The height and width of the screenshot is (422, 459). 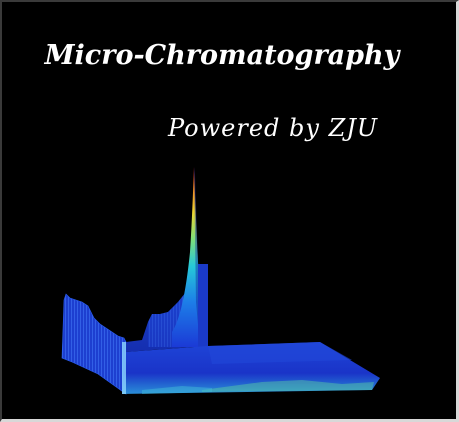 What do you see at coordinates (273, 128) in the screenshot?
I see `app-subtitle: Powered by ZJU` at bounding box center [273, 128].